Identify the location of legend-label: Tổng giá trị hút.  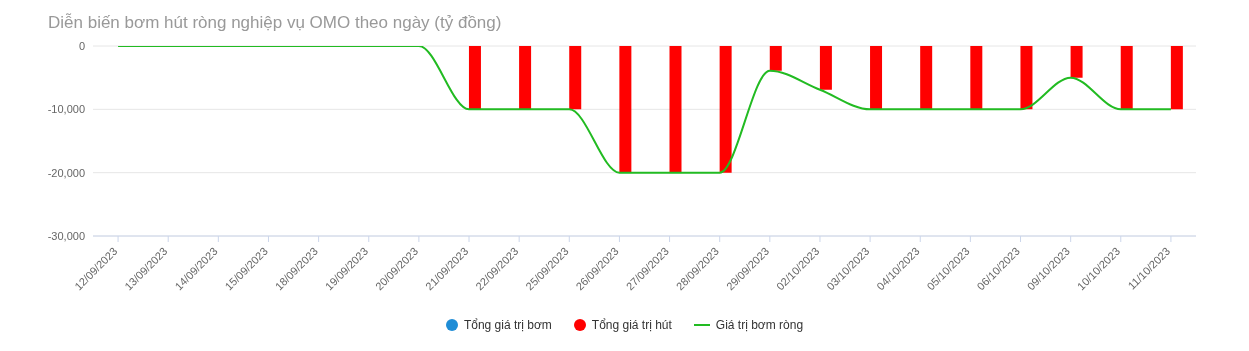
(631, 325).